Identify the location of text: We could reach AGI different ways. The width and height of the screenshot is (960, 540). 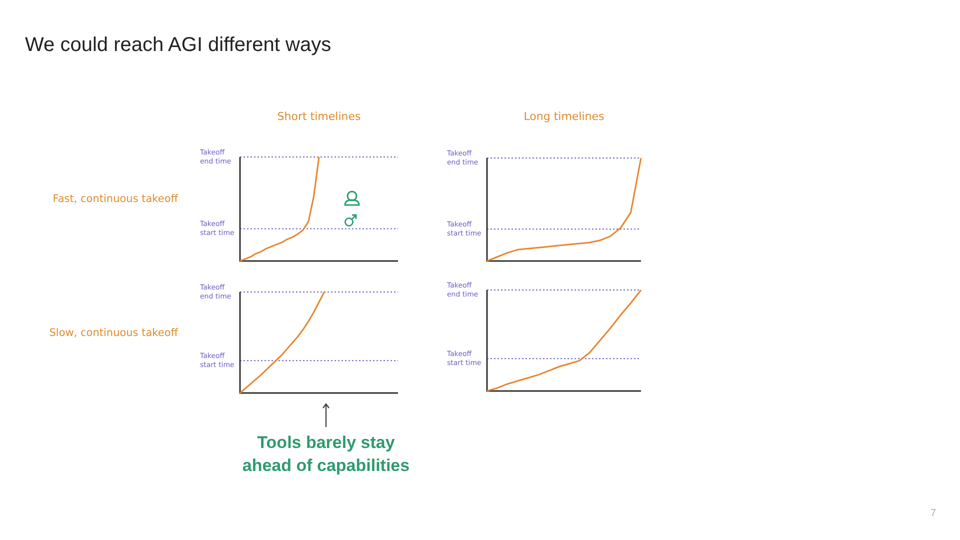
(178, 45).